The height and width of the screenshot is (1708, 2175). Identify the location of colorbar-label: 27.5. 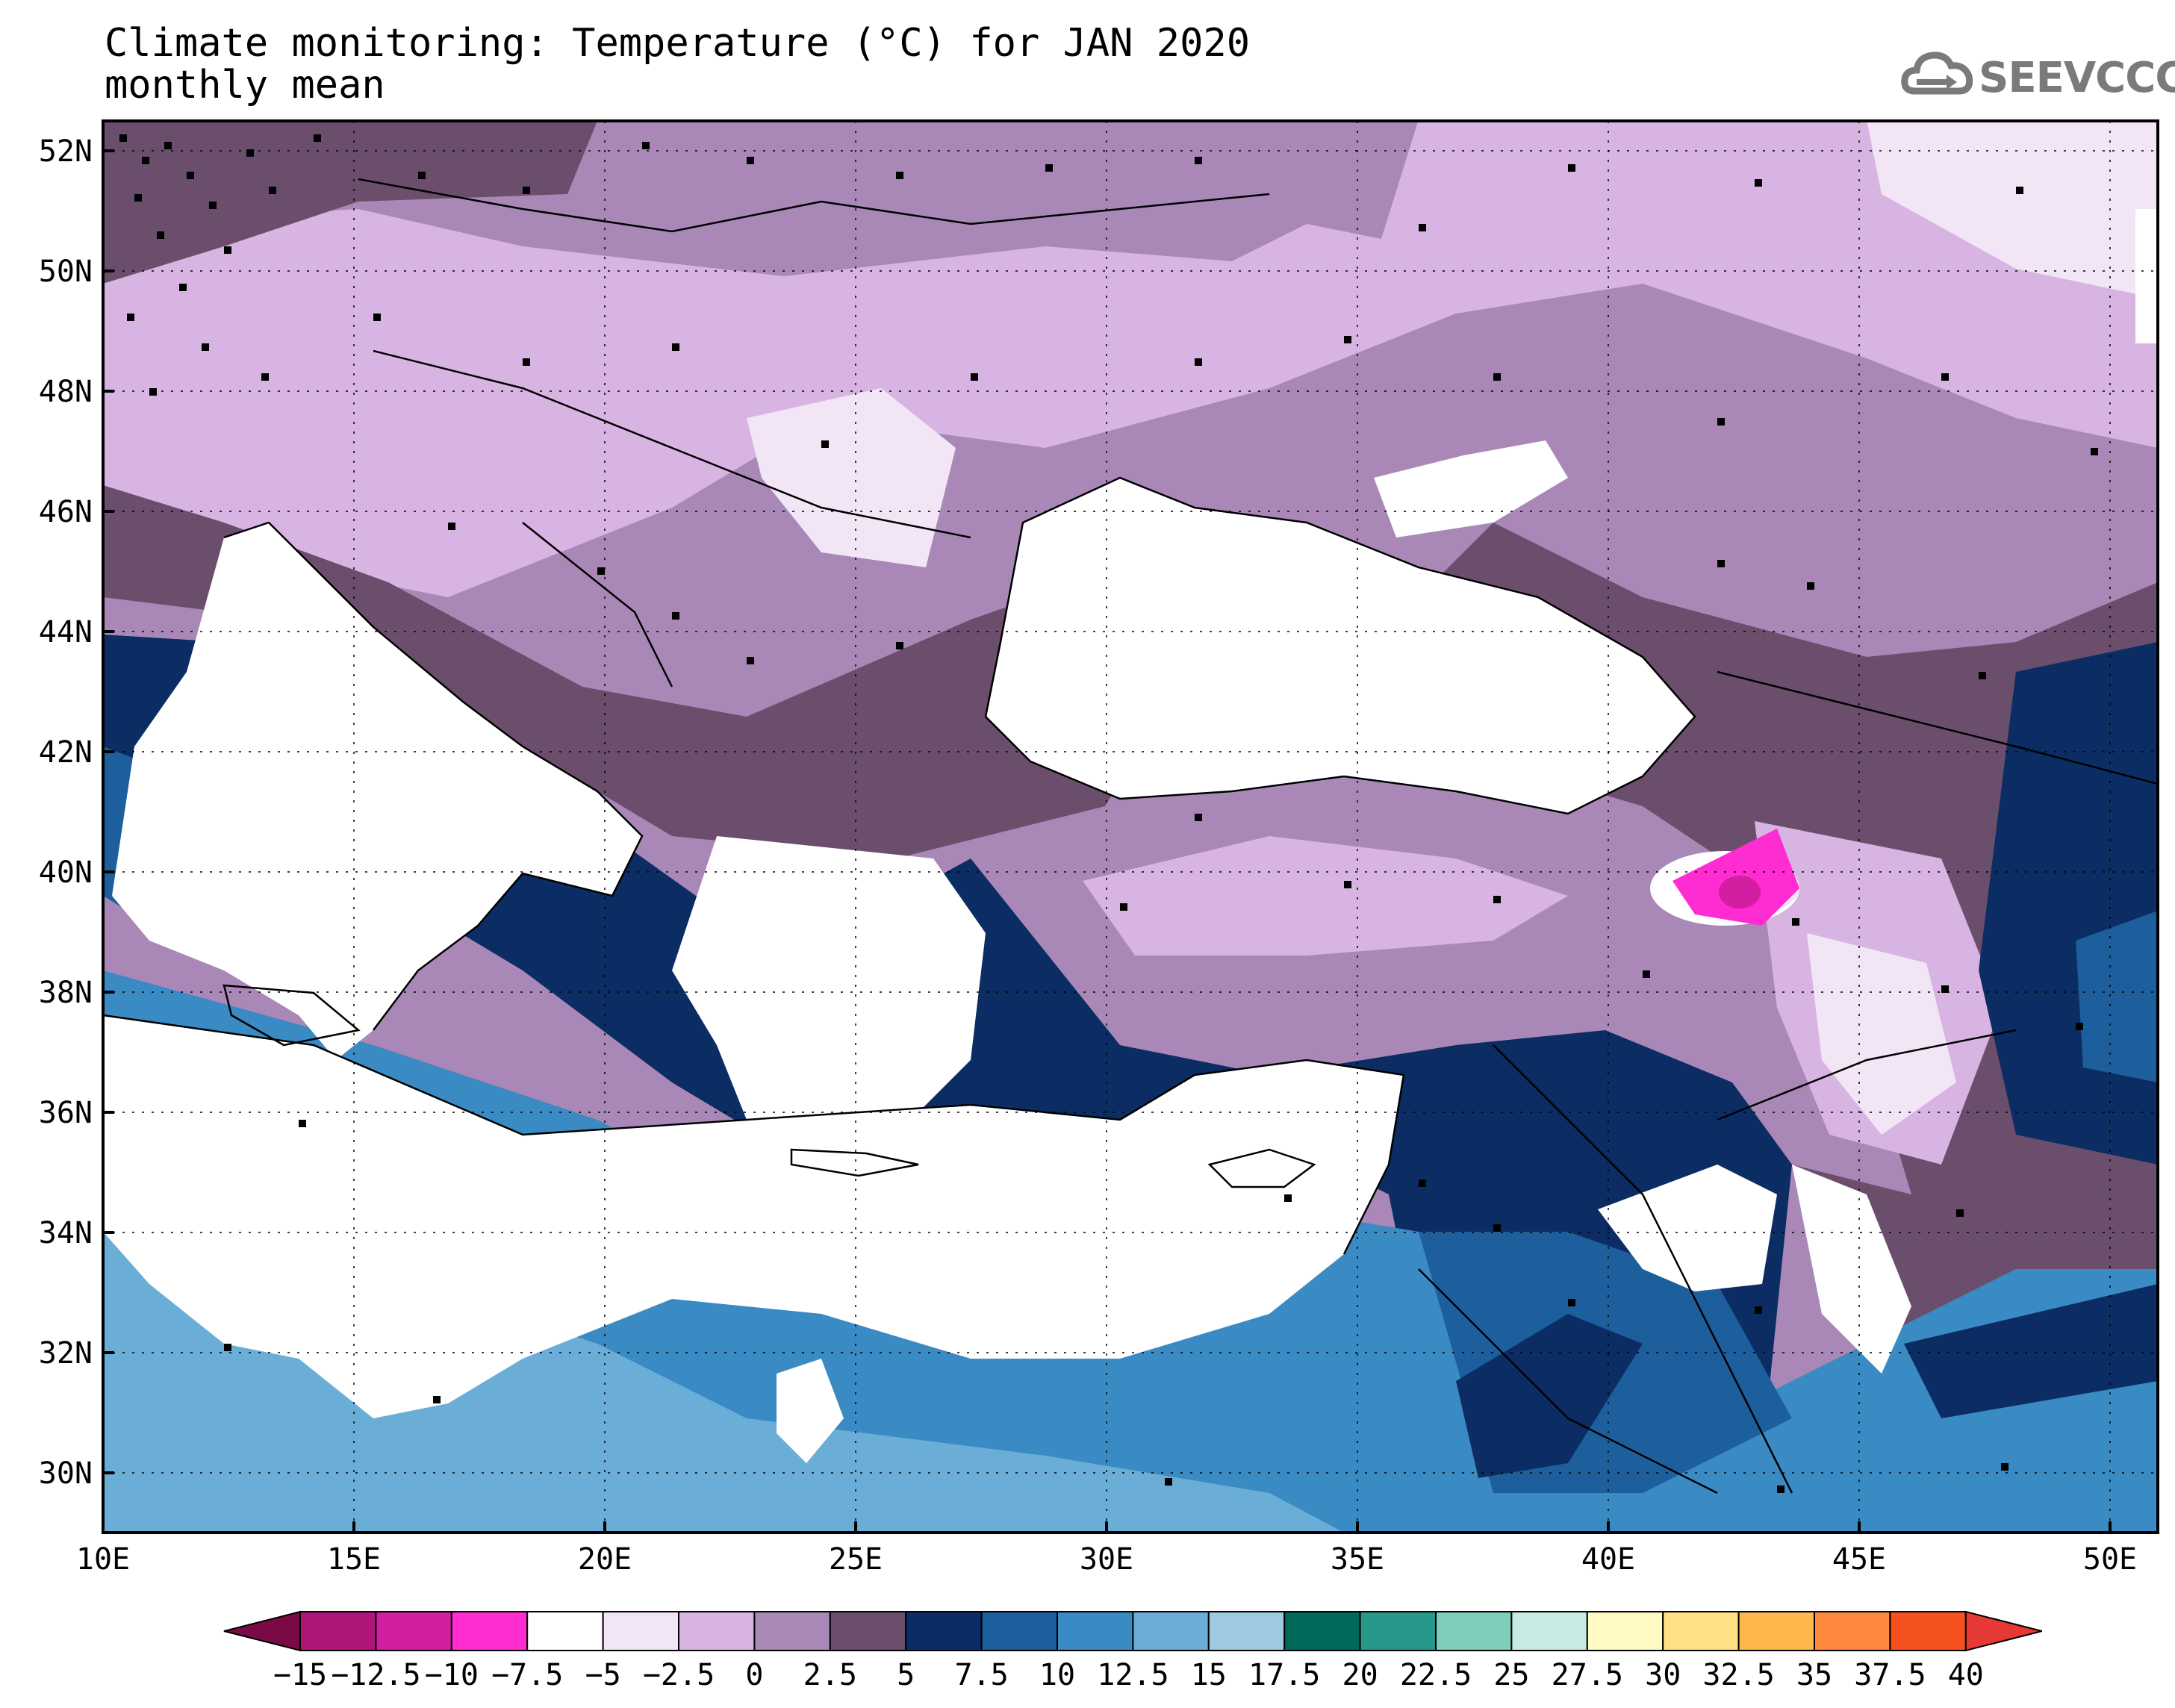
(1587, 1675).